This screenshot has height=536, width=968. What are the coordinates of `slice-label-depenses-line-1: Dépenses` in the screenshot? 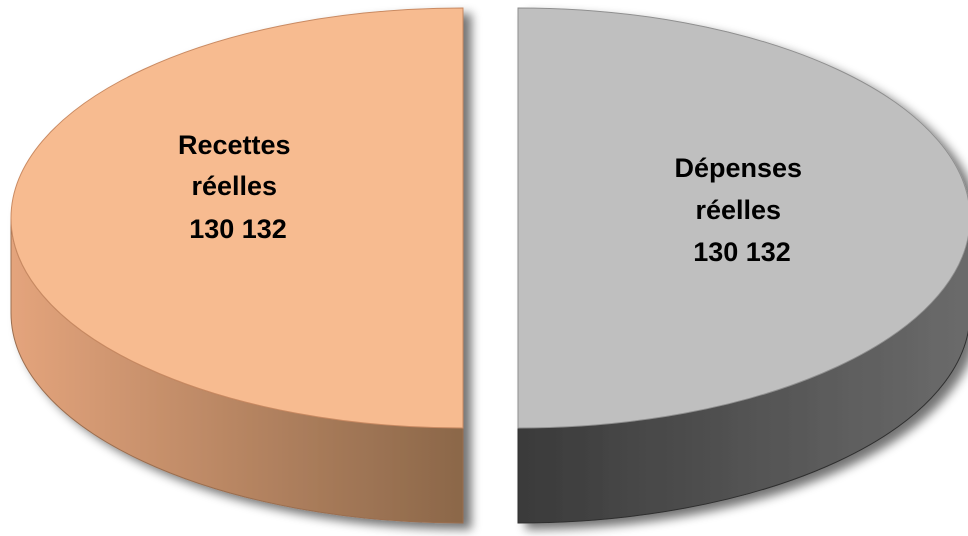 It's located at (738, 168).